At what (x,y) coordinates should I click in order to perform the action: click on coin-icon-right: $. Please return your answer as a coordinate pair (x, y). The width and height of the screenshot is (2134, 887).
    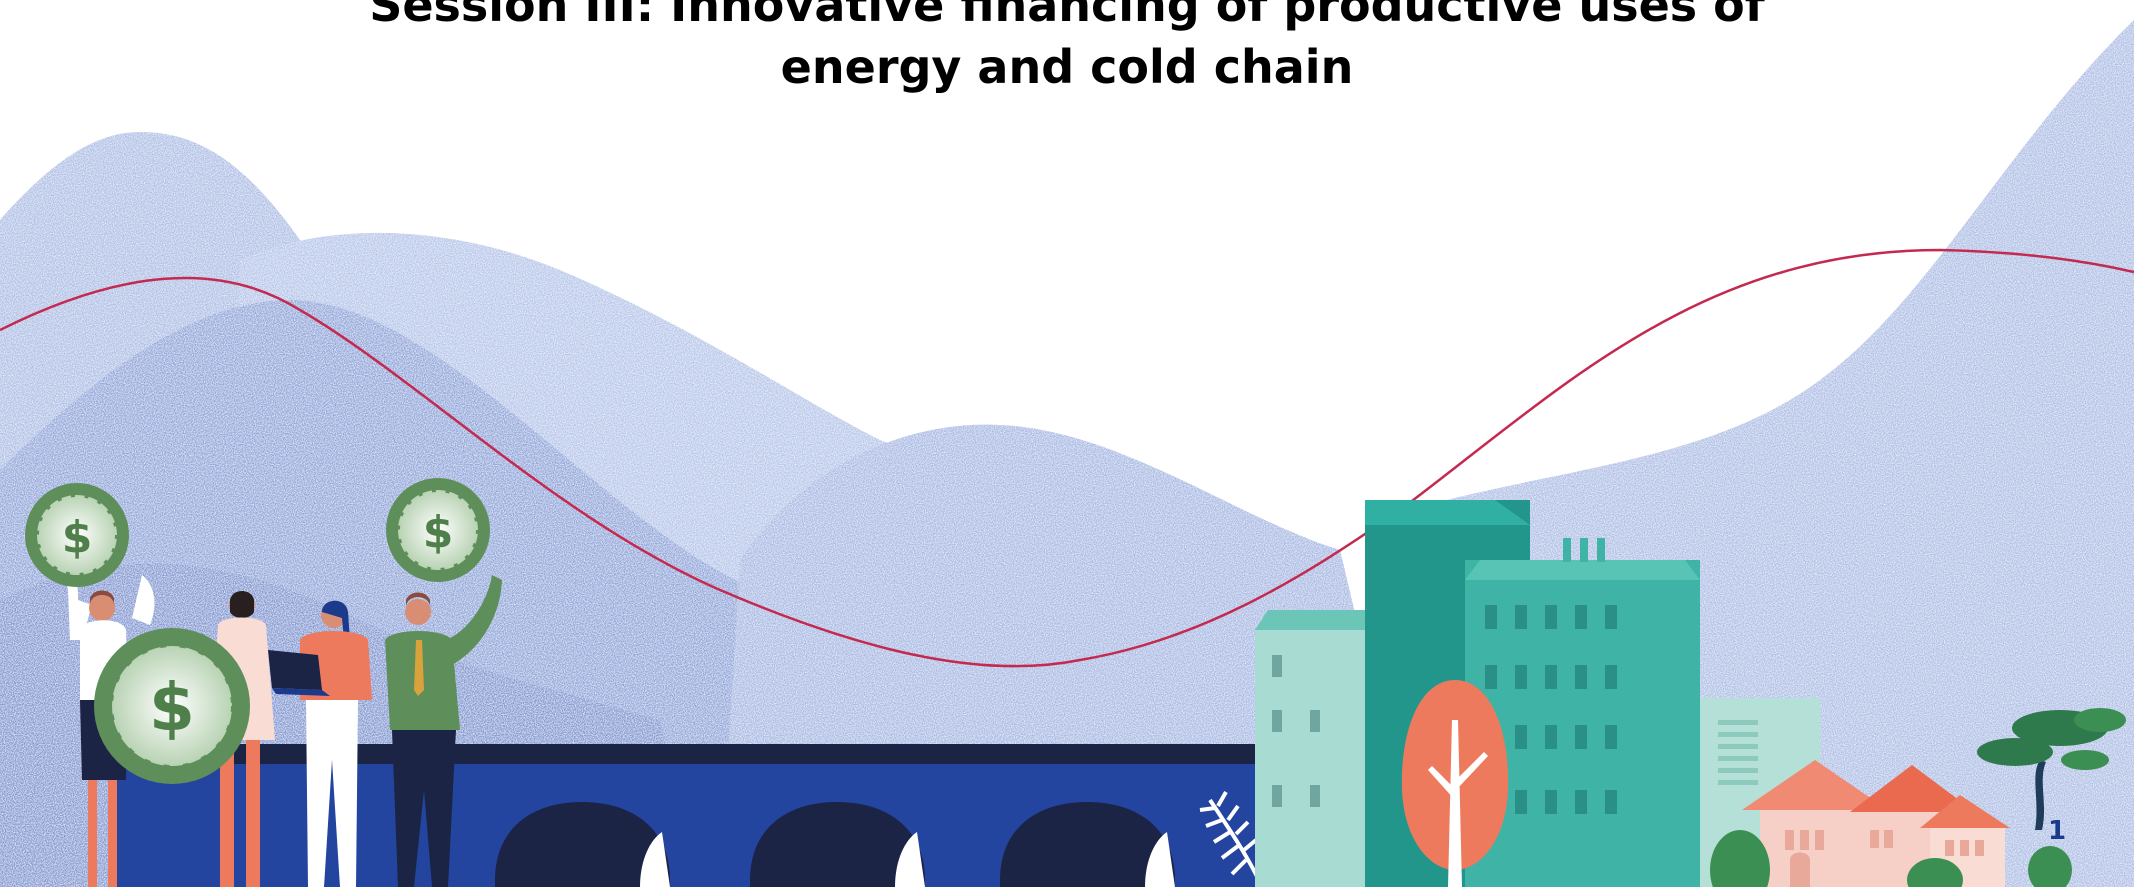
    Looking at the image, I should click on (438, 530).